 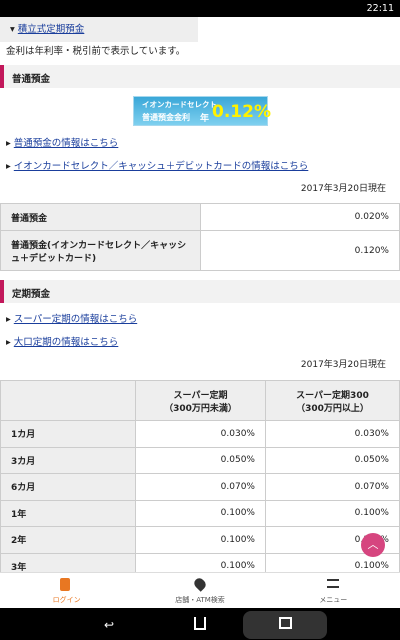 What do you see at coordinates (200, 408) in the screenshot?
I see `col-note: （300万円未満）` at bounding box center [200, 408].